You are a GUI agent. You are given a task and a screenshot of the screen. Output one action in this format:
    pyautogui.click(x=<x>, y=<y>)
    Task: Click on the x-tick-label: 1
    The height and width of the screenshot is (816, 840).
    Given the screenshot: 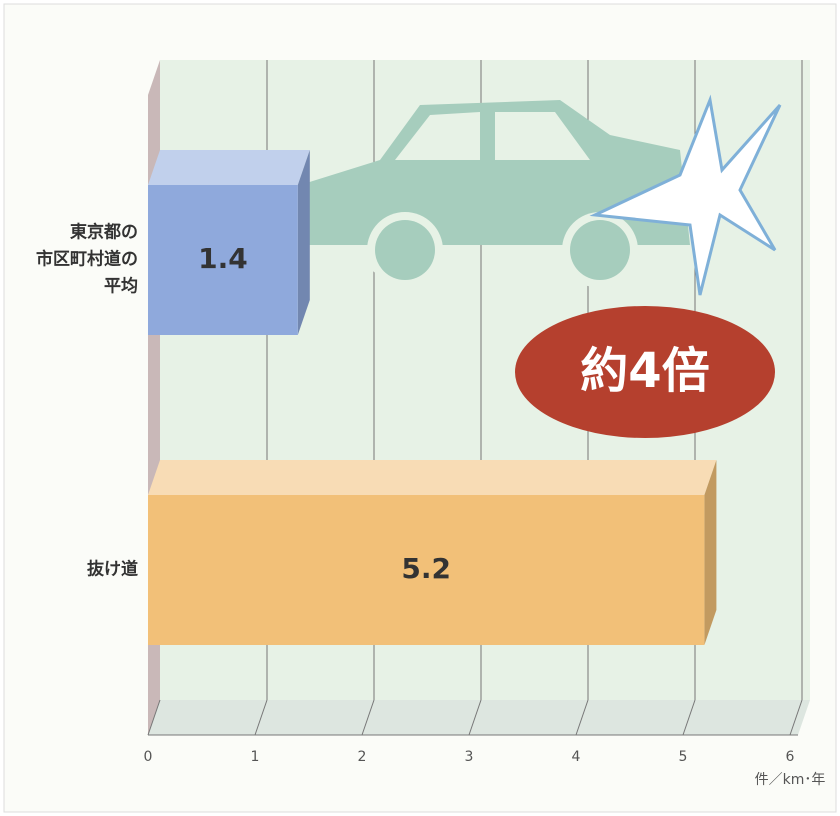 What is the action you would take?
    pyautogui.click(x=255, y=757)
    